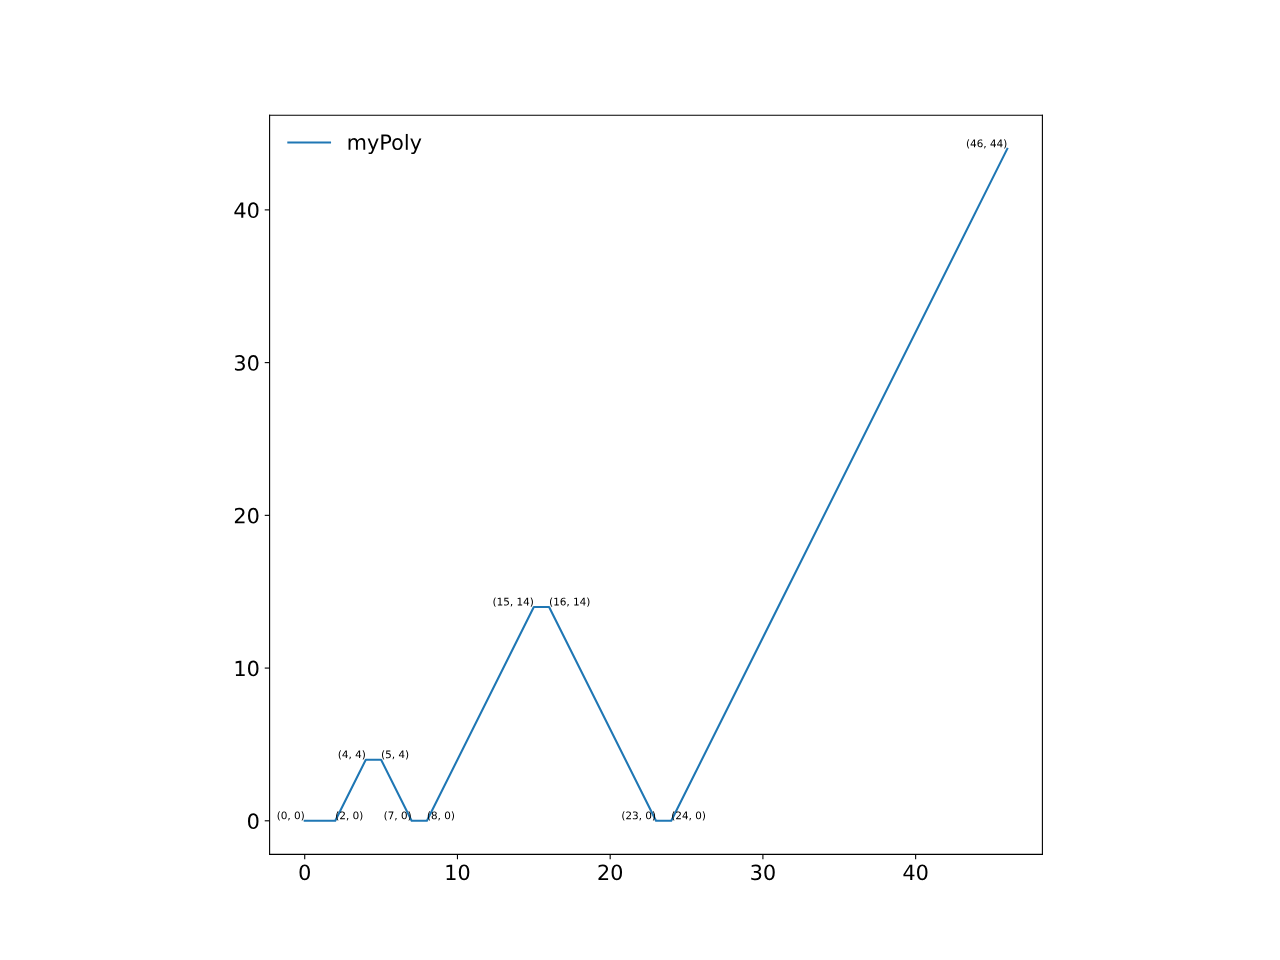 This screenshot has height=960, width=1280. Describe the element at coordinates (385, 144) in the screenshot. I see `legend-label: myPoly` at that location.